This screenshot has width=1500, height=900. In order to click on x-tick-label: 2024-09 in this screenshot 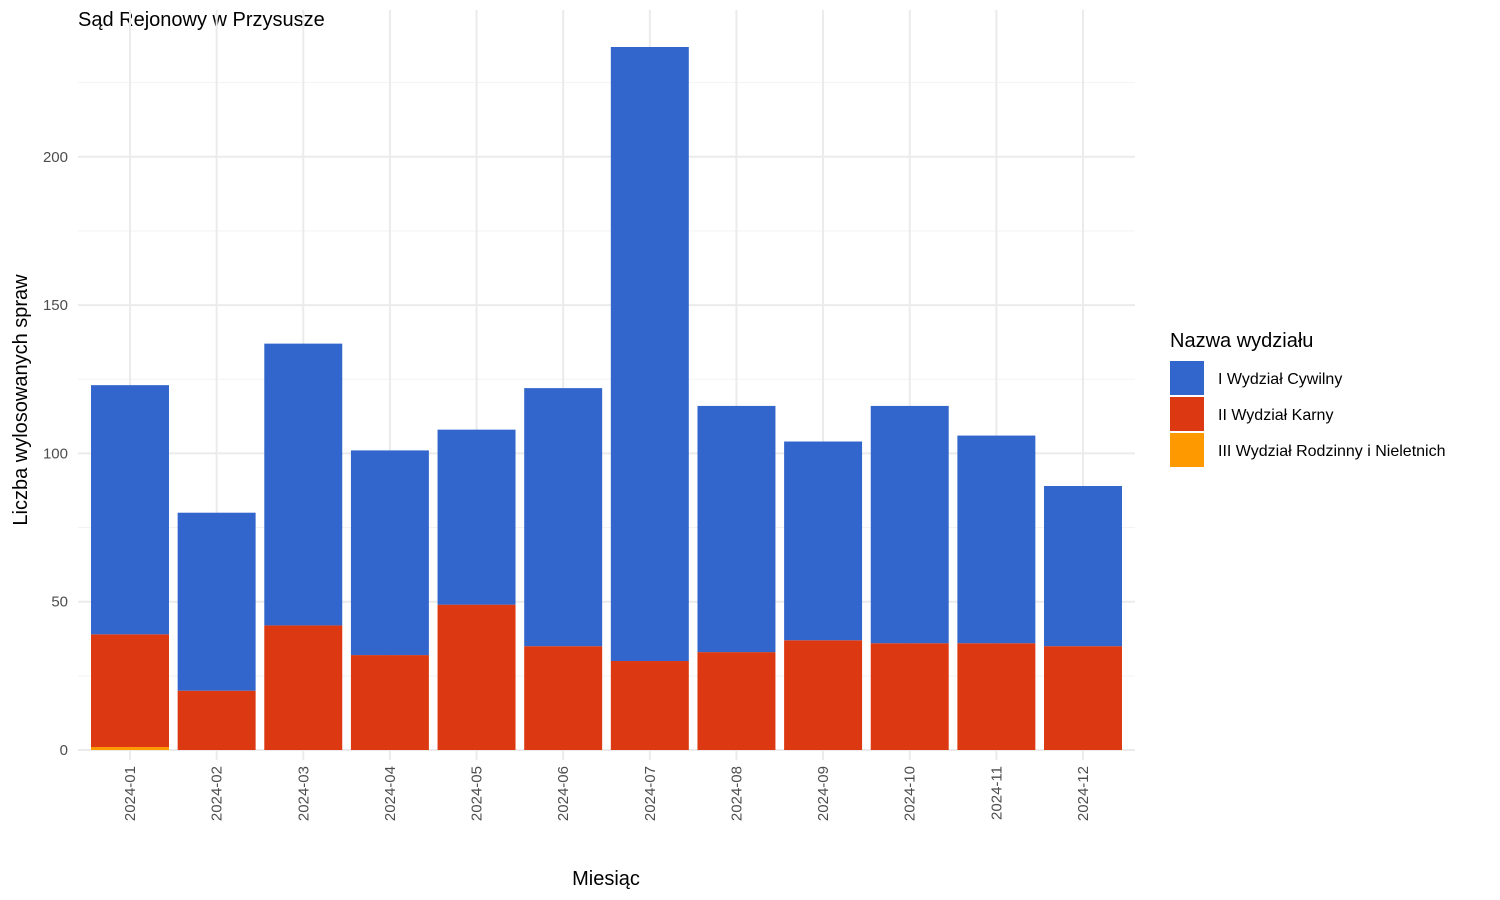, I will do `click(823, 793)`.